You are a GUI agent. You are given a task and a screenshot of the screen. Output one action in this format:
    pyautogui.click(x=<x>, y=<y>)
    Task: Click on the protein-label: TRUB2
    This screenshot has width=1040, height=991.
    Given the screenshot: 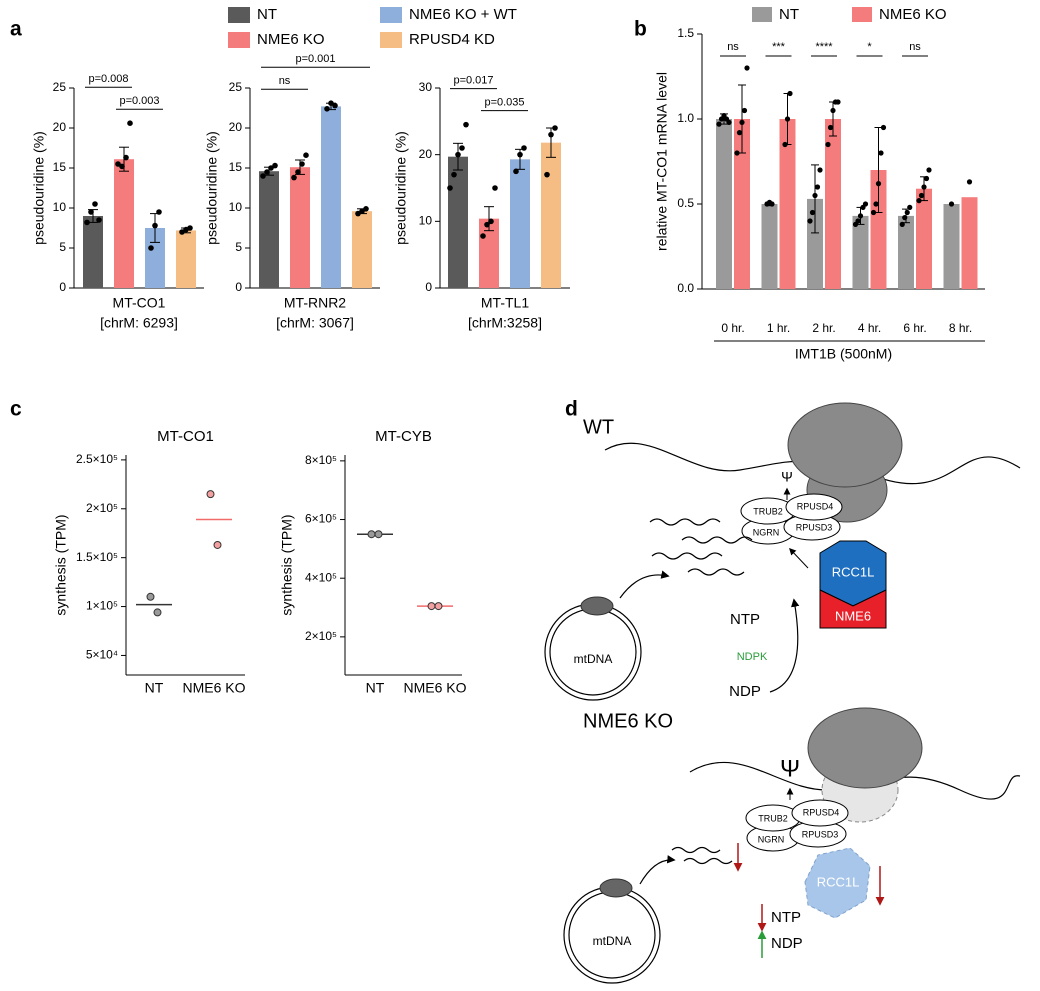 What is the action you would take?
    pyautogui.click(x=773, y=818)
    